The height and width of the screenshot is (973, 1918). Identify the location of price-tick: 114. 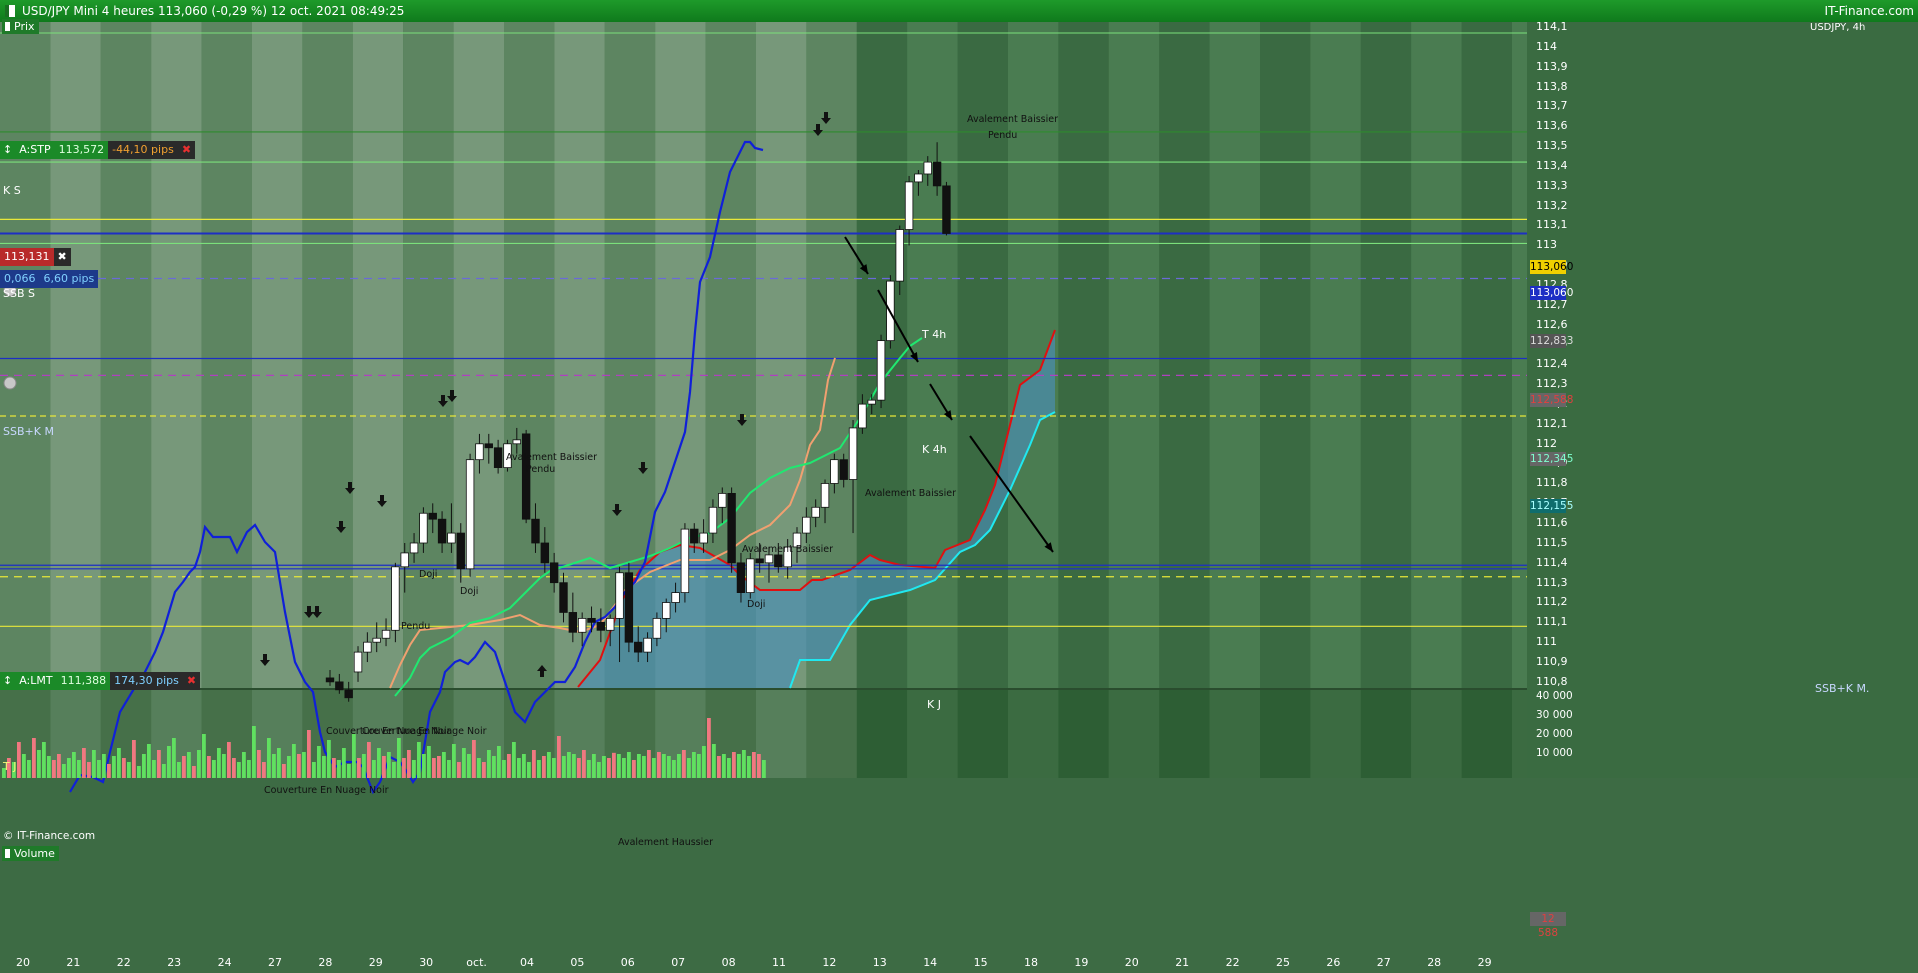
(1546, 46).